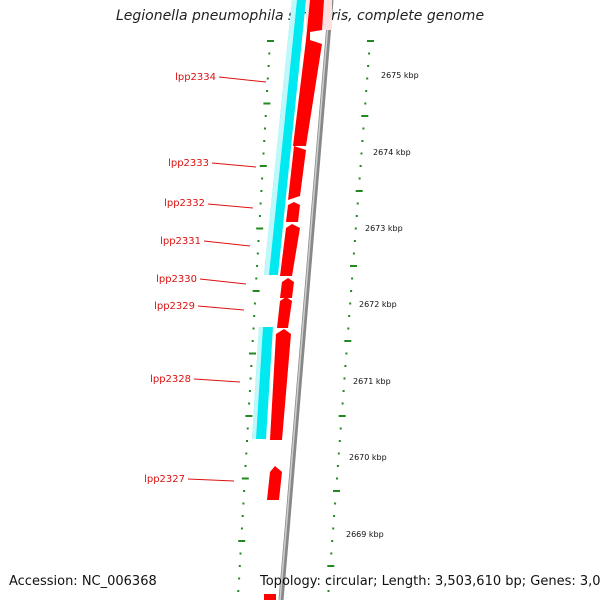 Image resolution: width=600 pixels, height=600 pixels. I want to click on gene-label-lpp2328: lpp2328, so click(170, 379).